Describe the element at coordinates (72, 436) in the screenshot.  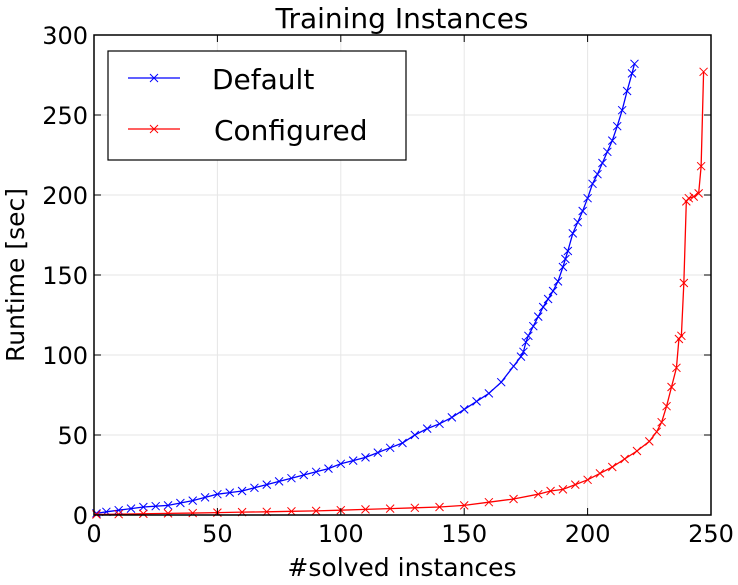
I see `y-tick-label: 50` at that location.